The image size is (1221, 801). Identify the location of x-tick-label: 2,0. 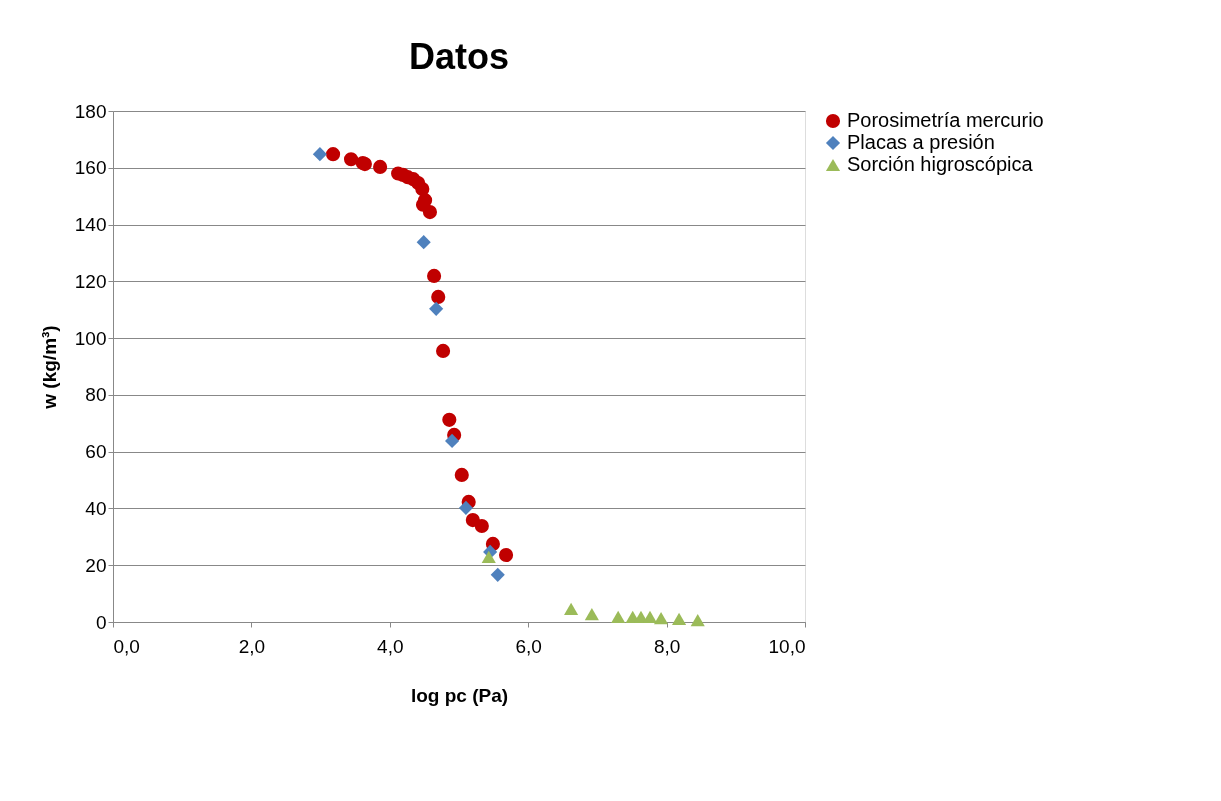
(252, 646).